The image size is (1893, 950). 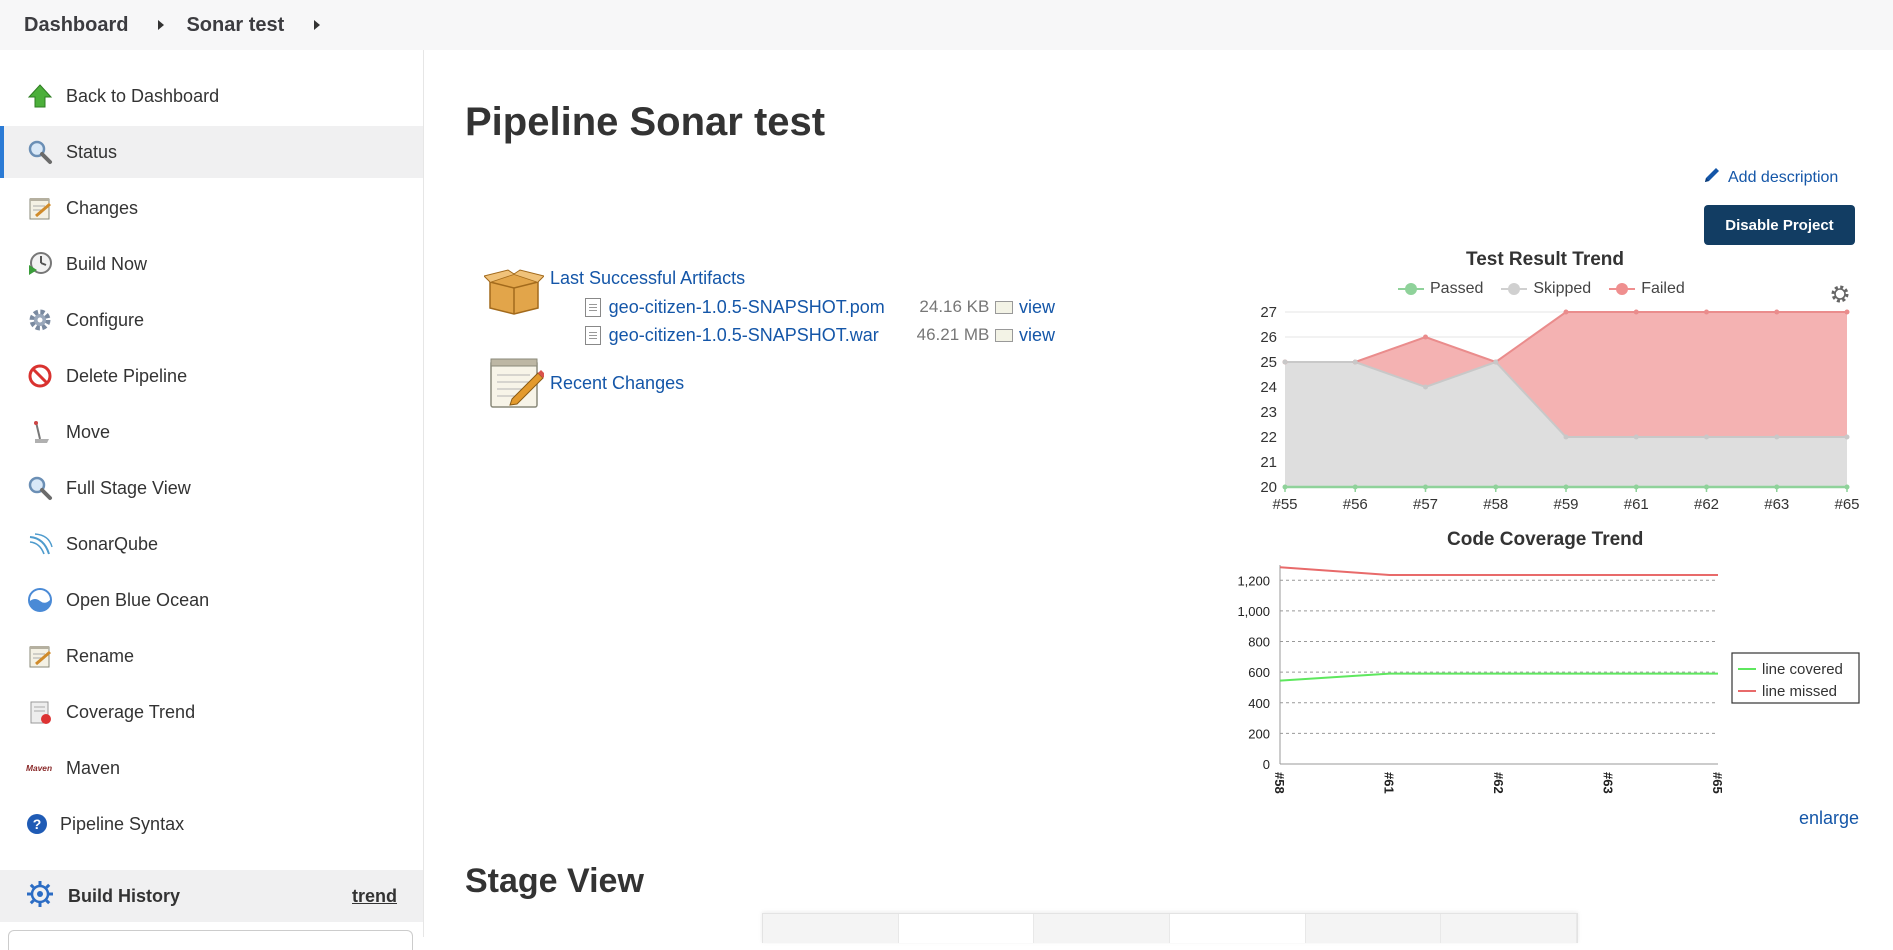 I want to click on legend-label: line covered, so click(x=1802, y=669).